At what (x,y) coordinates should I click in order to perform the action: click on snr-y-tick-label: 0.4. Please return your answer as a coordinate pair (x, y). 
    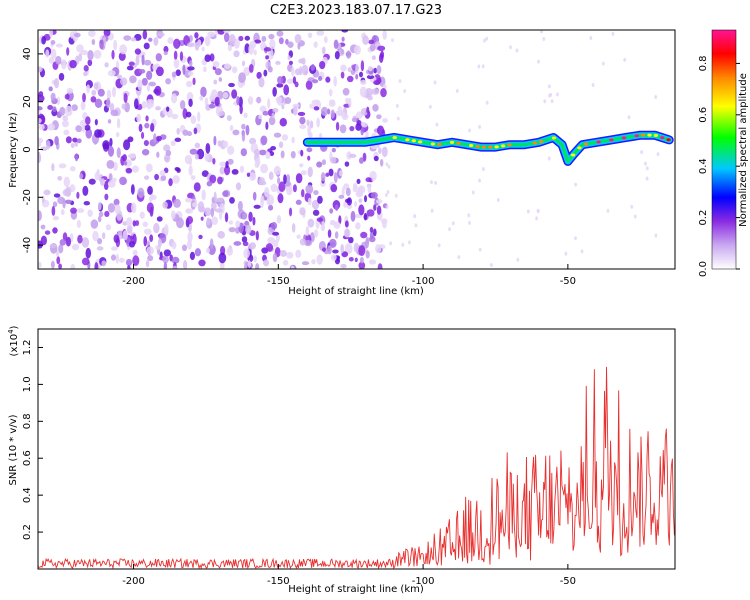
    Looking at the image, I should click on (27, 495).